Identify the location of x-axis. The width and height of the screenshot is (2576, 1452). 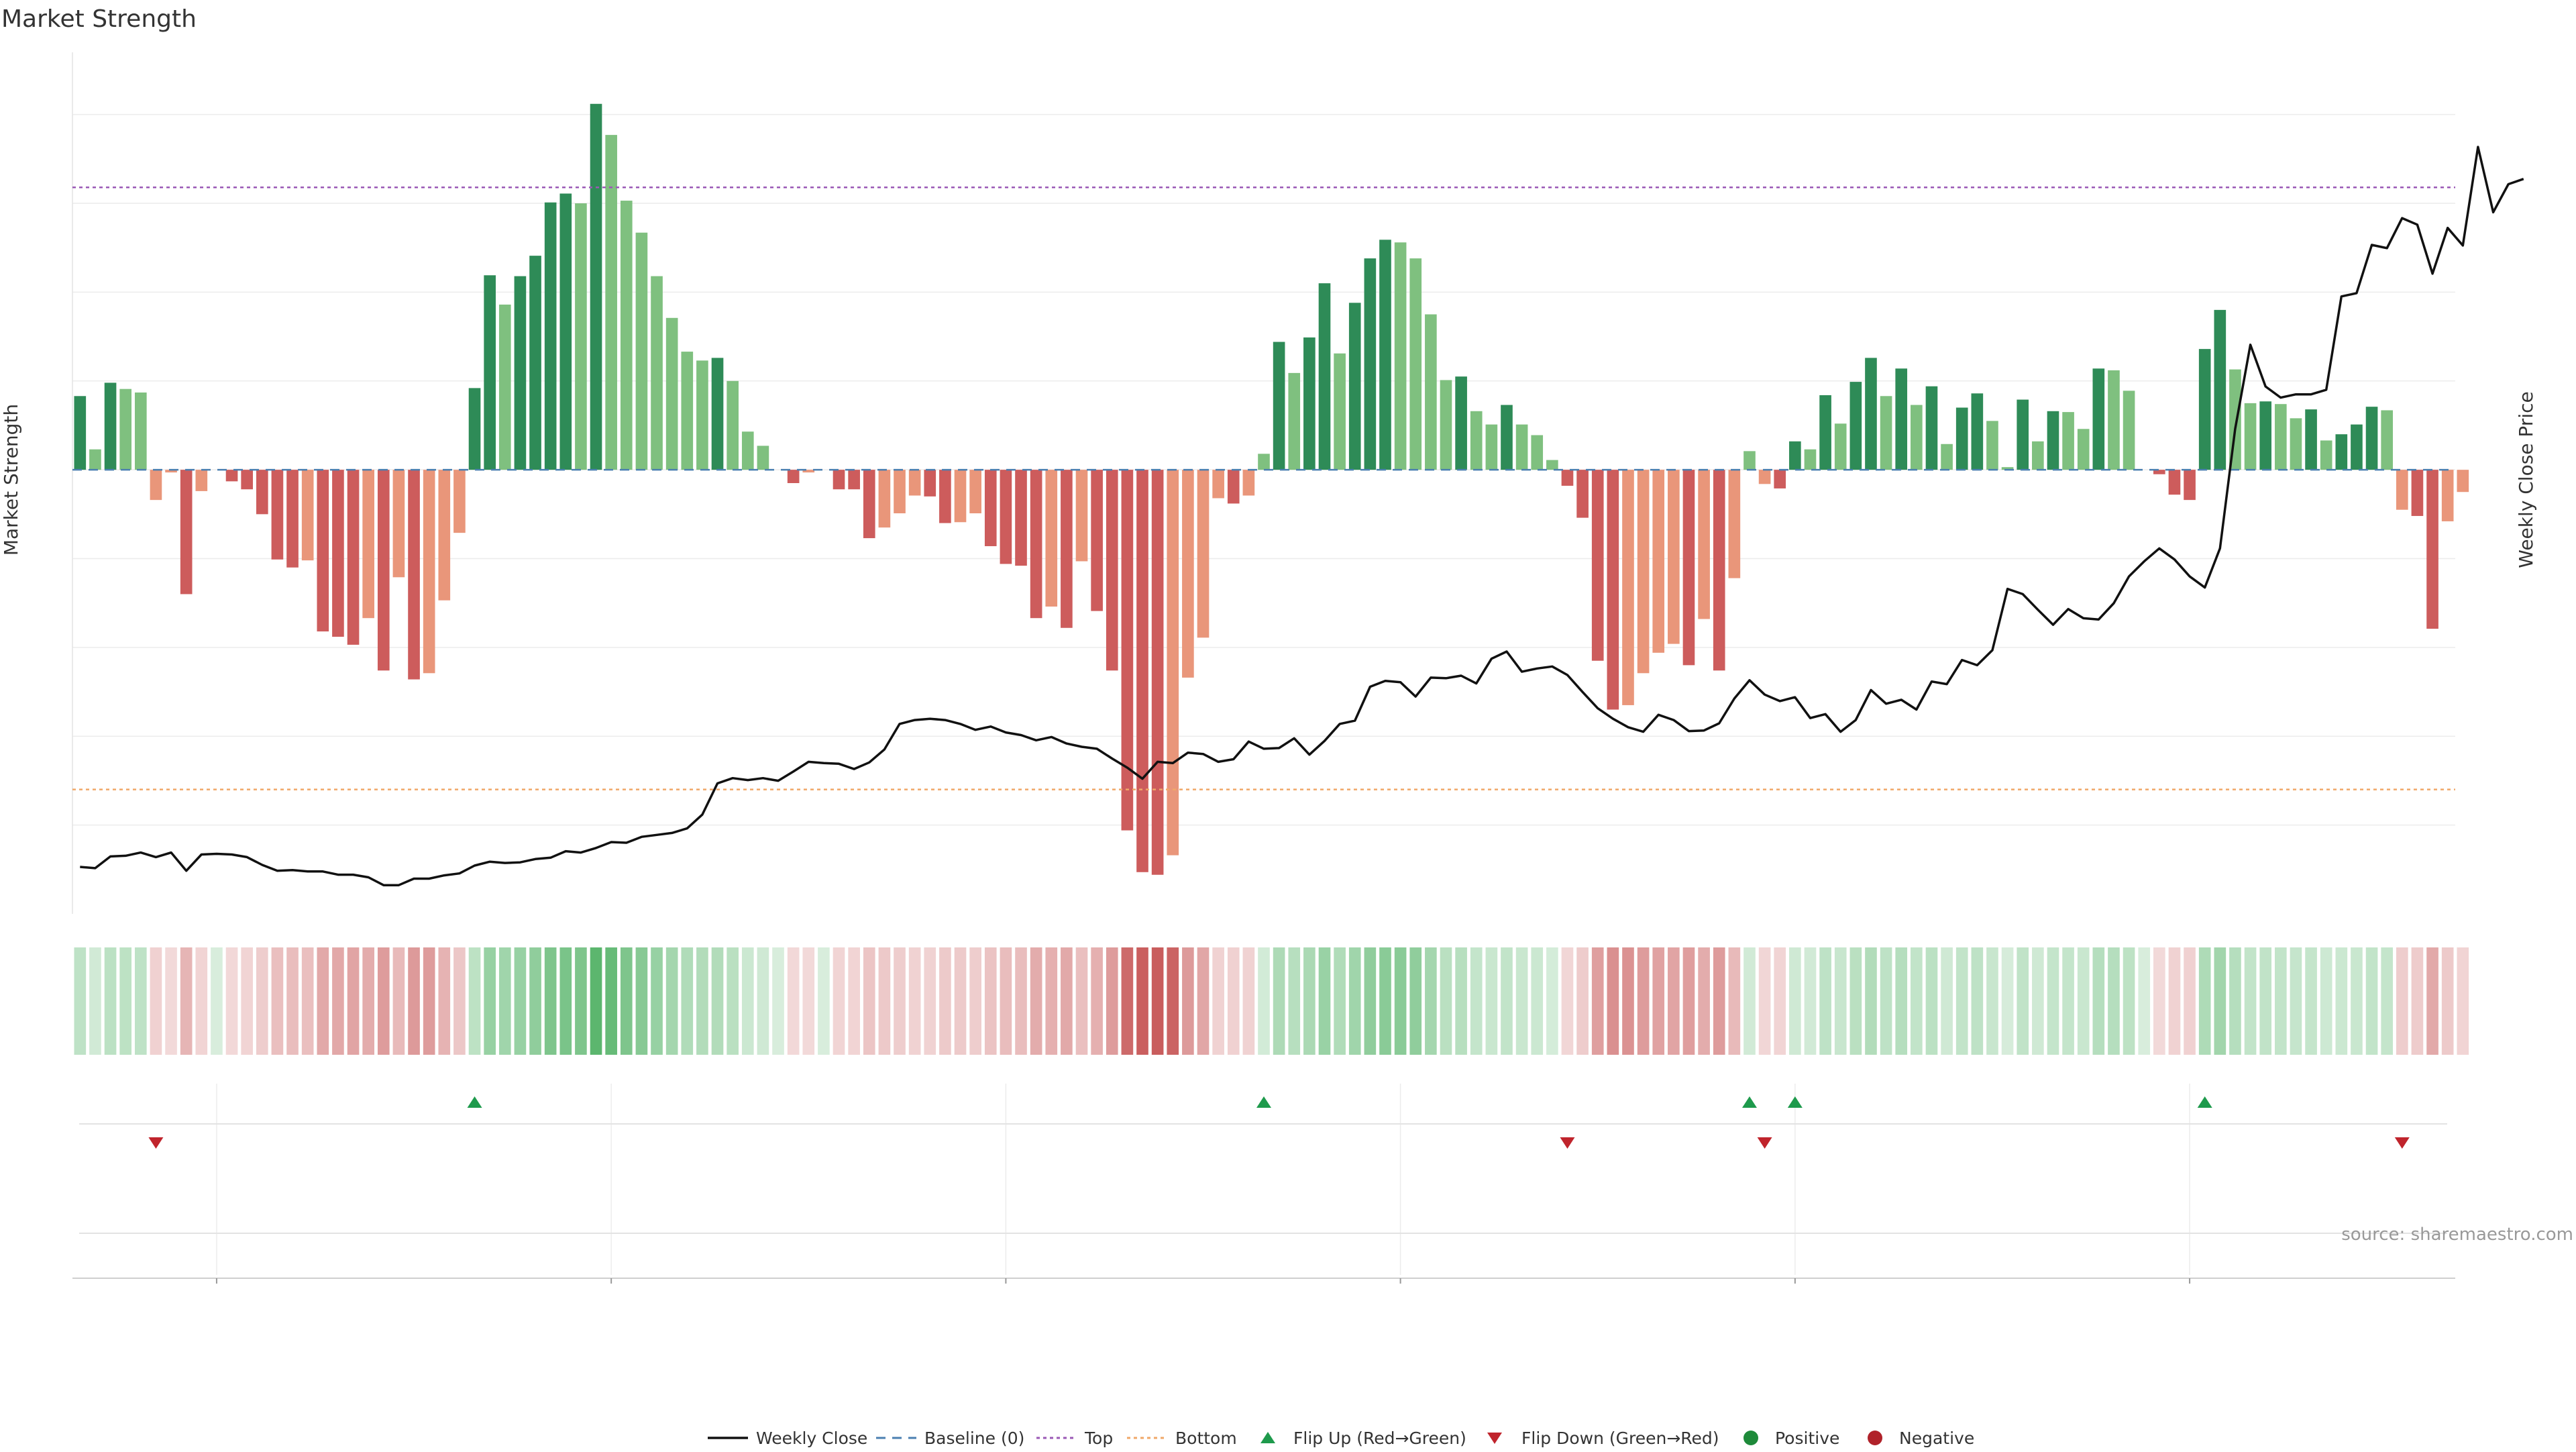
(1263, 1281).